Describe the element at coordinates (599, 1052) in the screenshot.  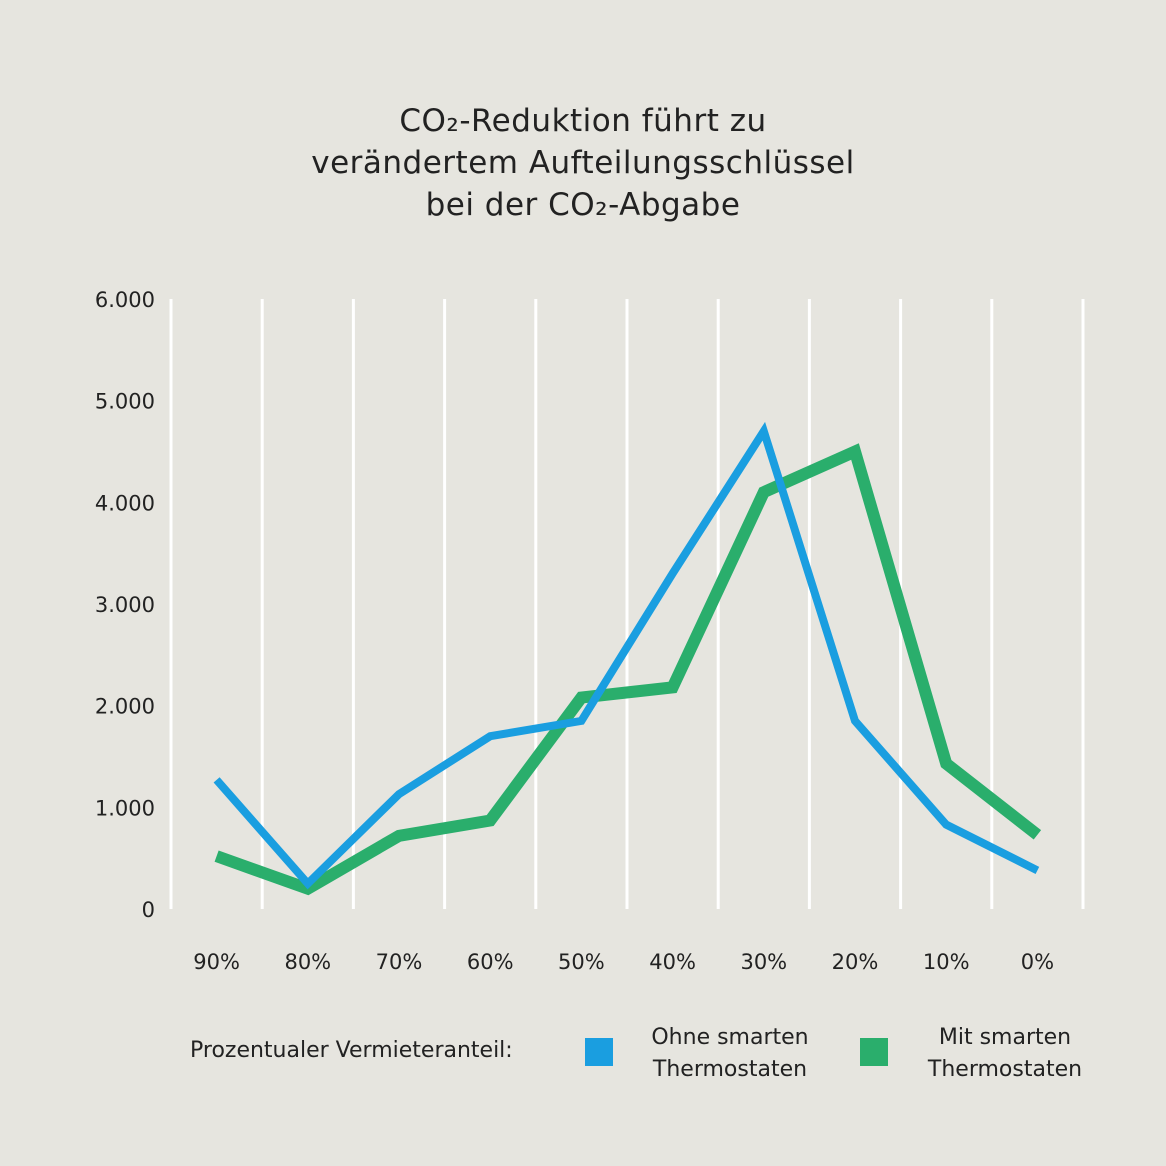
I see `legend-swatch-ohne` at that location.